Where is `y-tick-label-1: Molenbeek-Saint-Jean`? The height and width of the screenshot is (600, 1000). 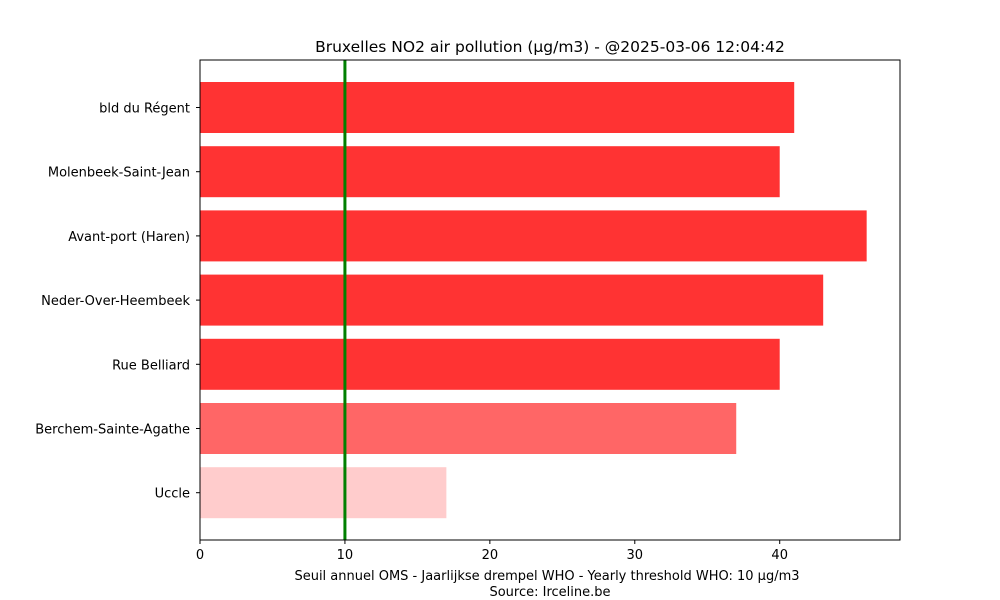 y-tick-label-1: Molenbeek-Saint-Jean is located at coordinates (119, 173).